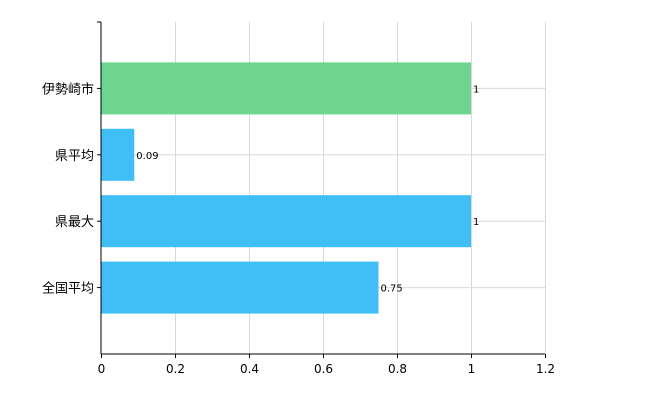 This screenshot has height=400, width=650. I want to click on x-tick-label: 0.8, so click(397, 369).